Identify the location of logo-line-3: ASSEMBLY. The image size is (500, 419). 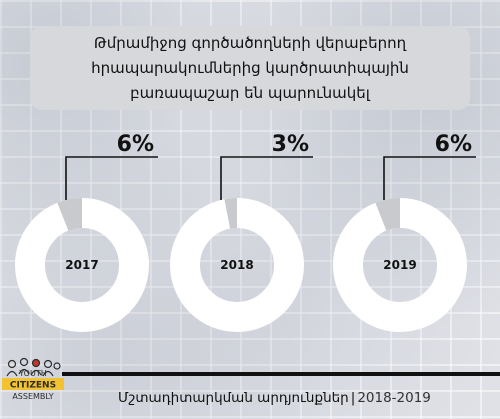
(32, 396).